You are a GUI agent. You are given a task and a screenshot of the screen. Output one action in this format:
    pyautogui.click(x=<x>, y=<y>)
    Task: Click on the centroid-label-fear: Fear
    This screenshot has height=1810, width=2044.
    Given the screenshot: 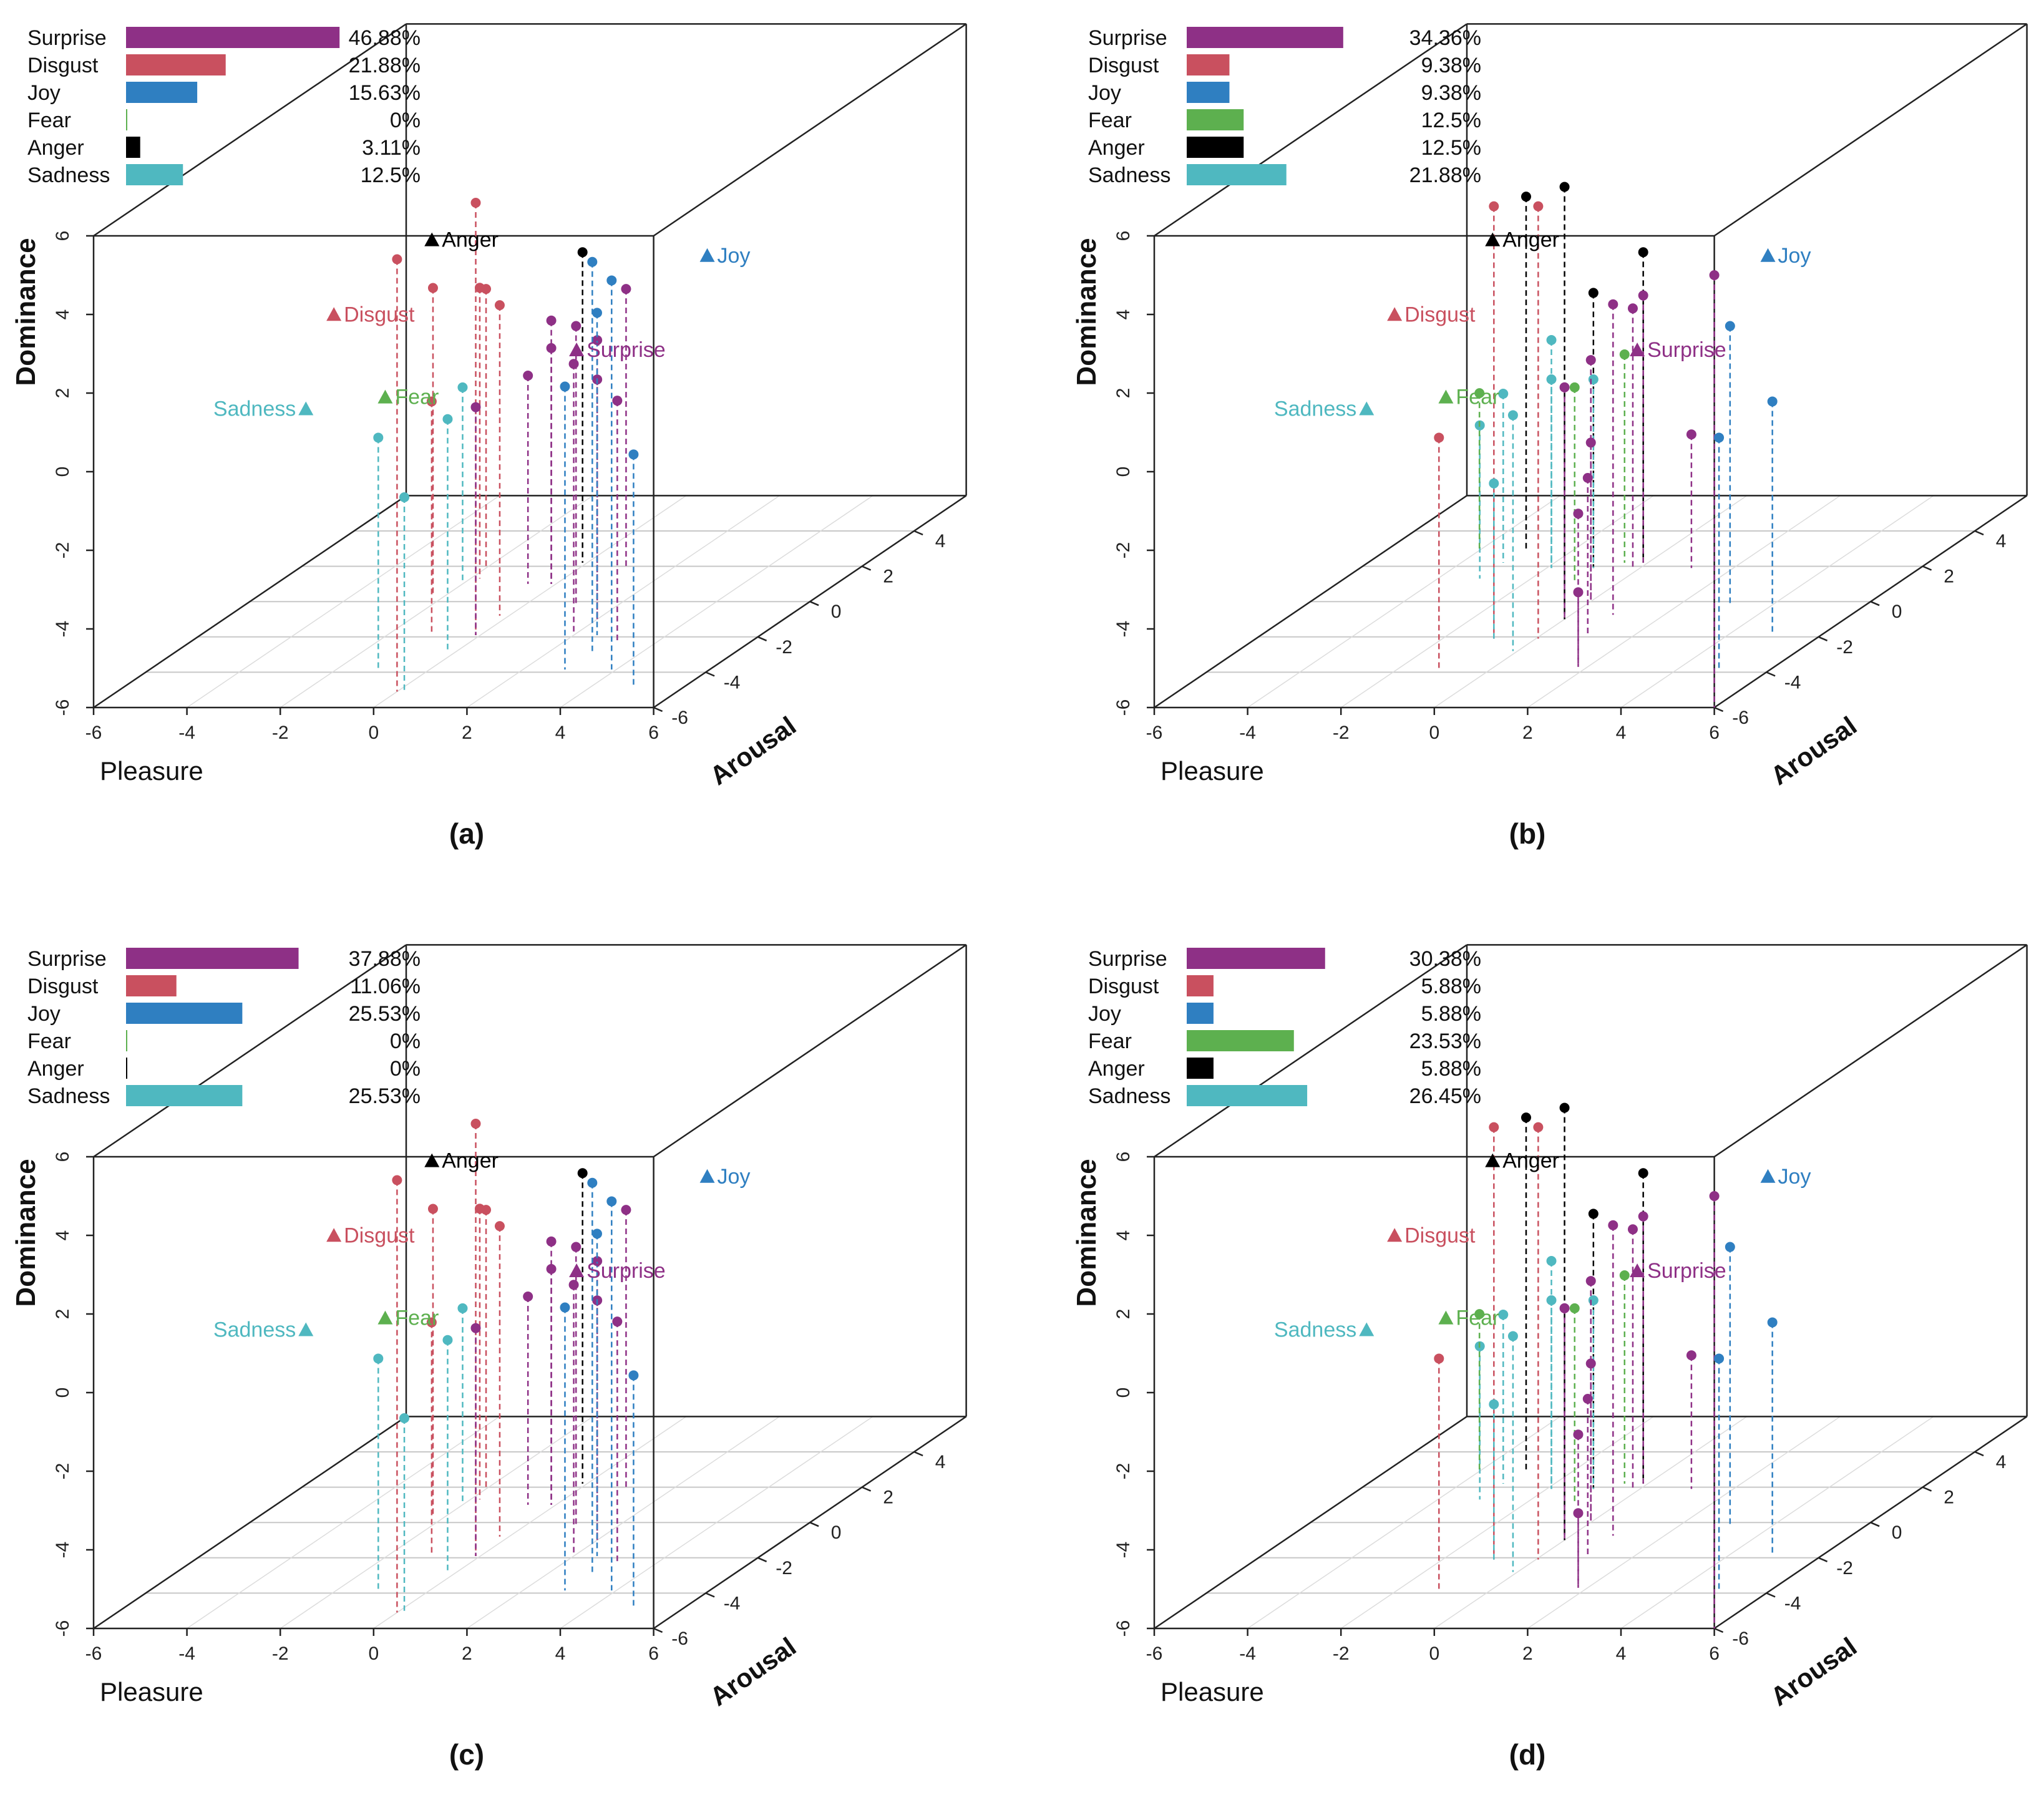 What is the action you would take?
    pyautogui.click(x=417, y=397)
    